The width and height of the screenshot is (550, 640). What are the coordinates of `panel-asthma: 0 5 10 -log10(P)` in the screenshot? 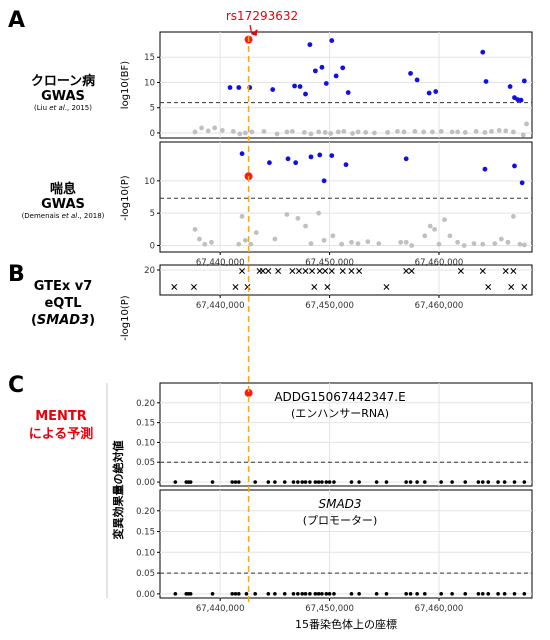 It's located at (326, 197).